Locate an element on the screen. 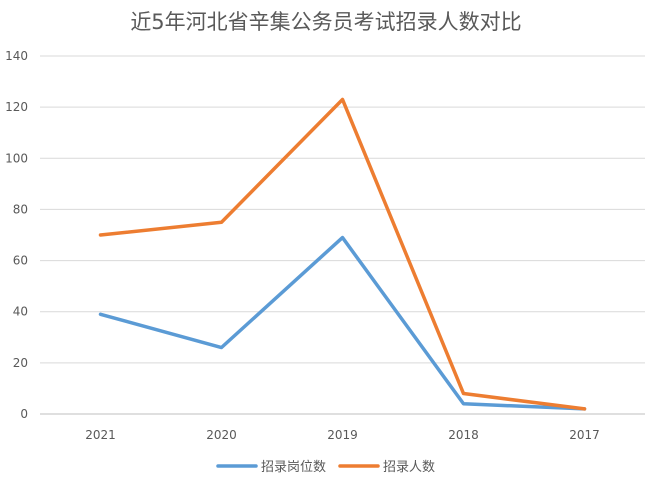  y-tick-label-0: 0 is located at coordinates (24, 414).